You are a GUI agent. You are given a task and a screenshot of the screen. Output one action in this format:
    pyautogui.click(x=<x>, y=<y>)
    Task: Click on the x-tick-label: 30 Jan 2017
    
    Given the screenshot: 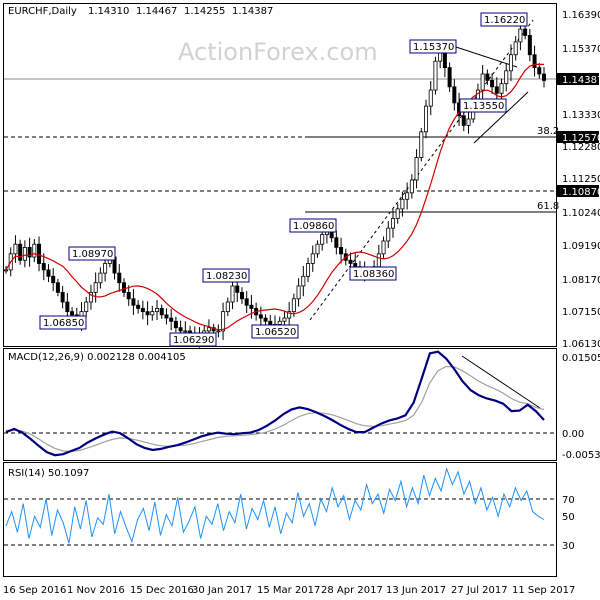 What is the action you would take?
    pyautogui.click(x=222, y=590)
    